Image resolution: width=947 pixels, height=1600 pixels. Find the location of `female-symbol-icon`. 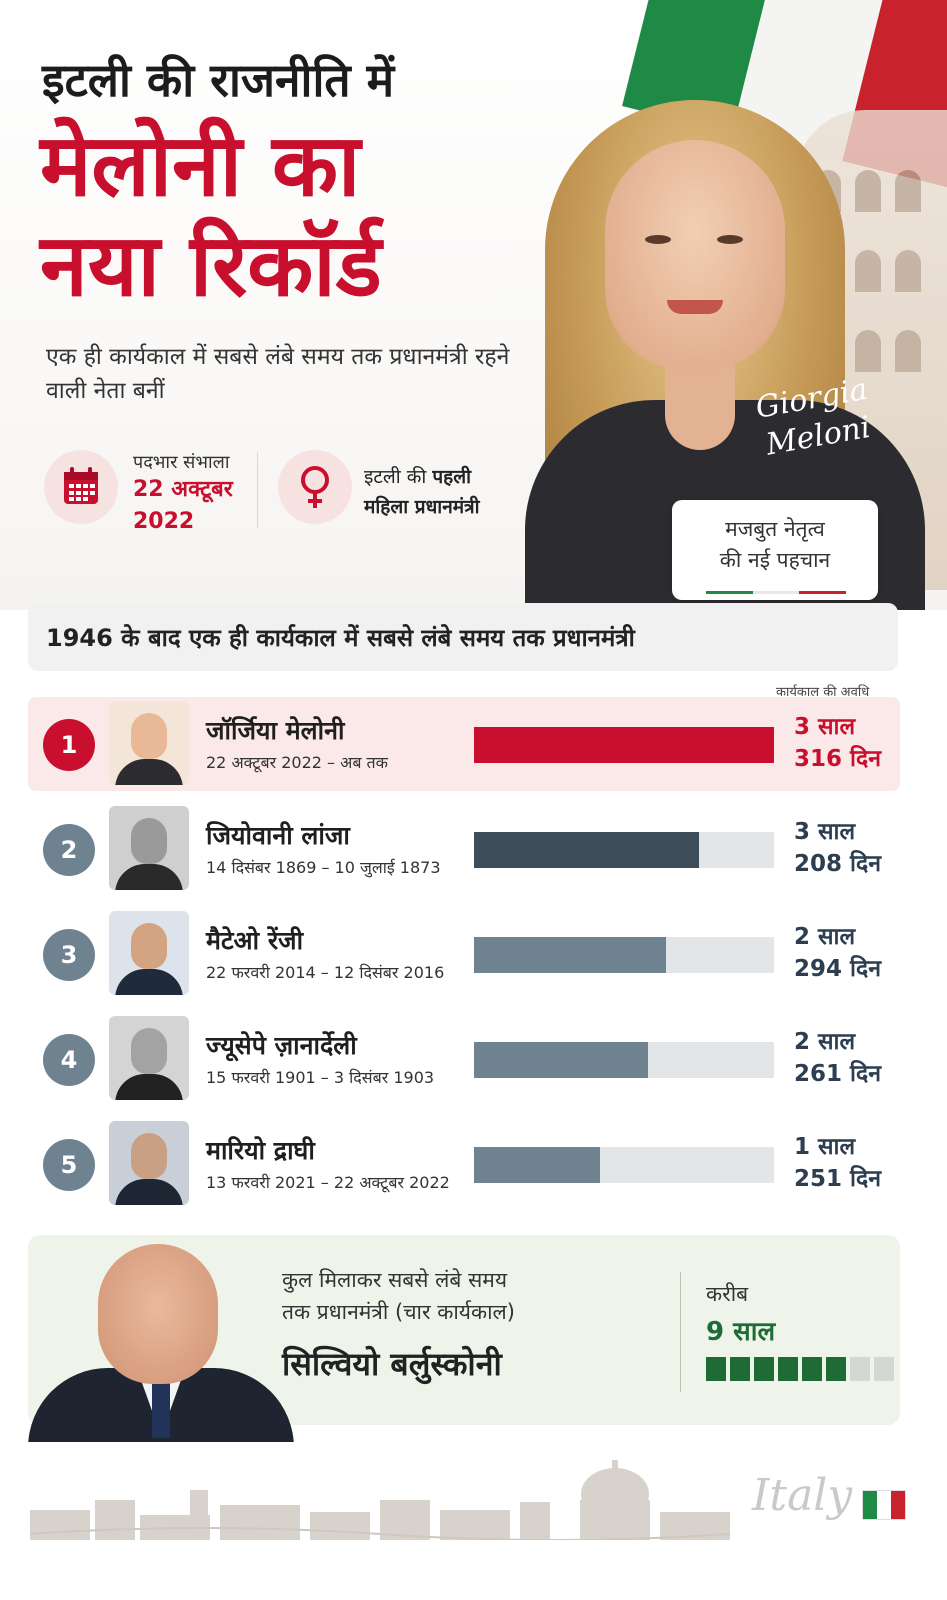

female-symbol-icon is located at coordinates (315, 487).